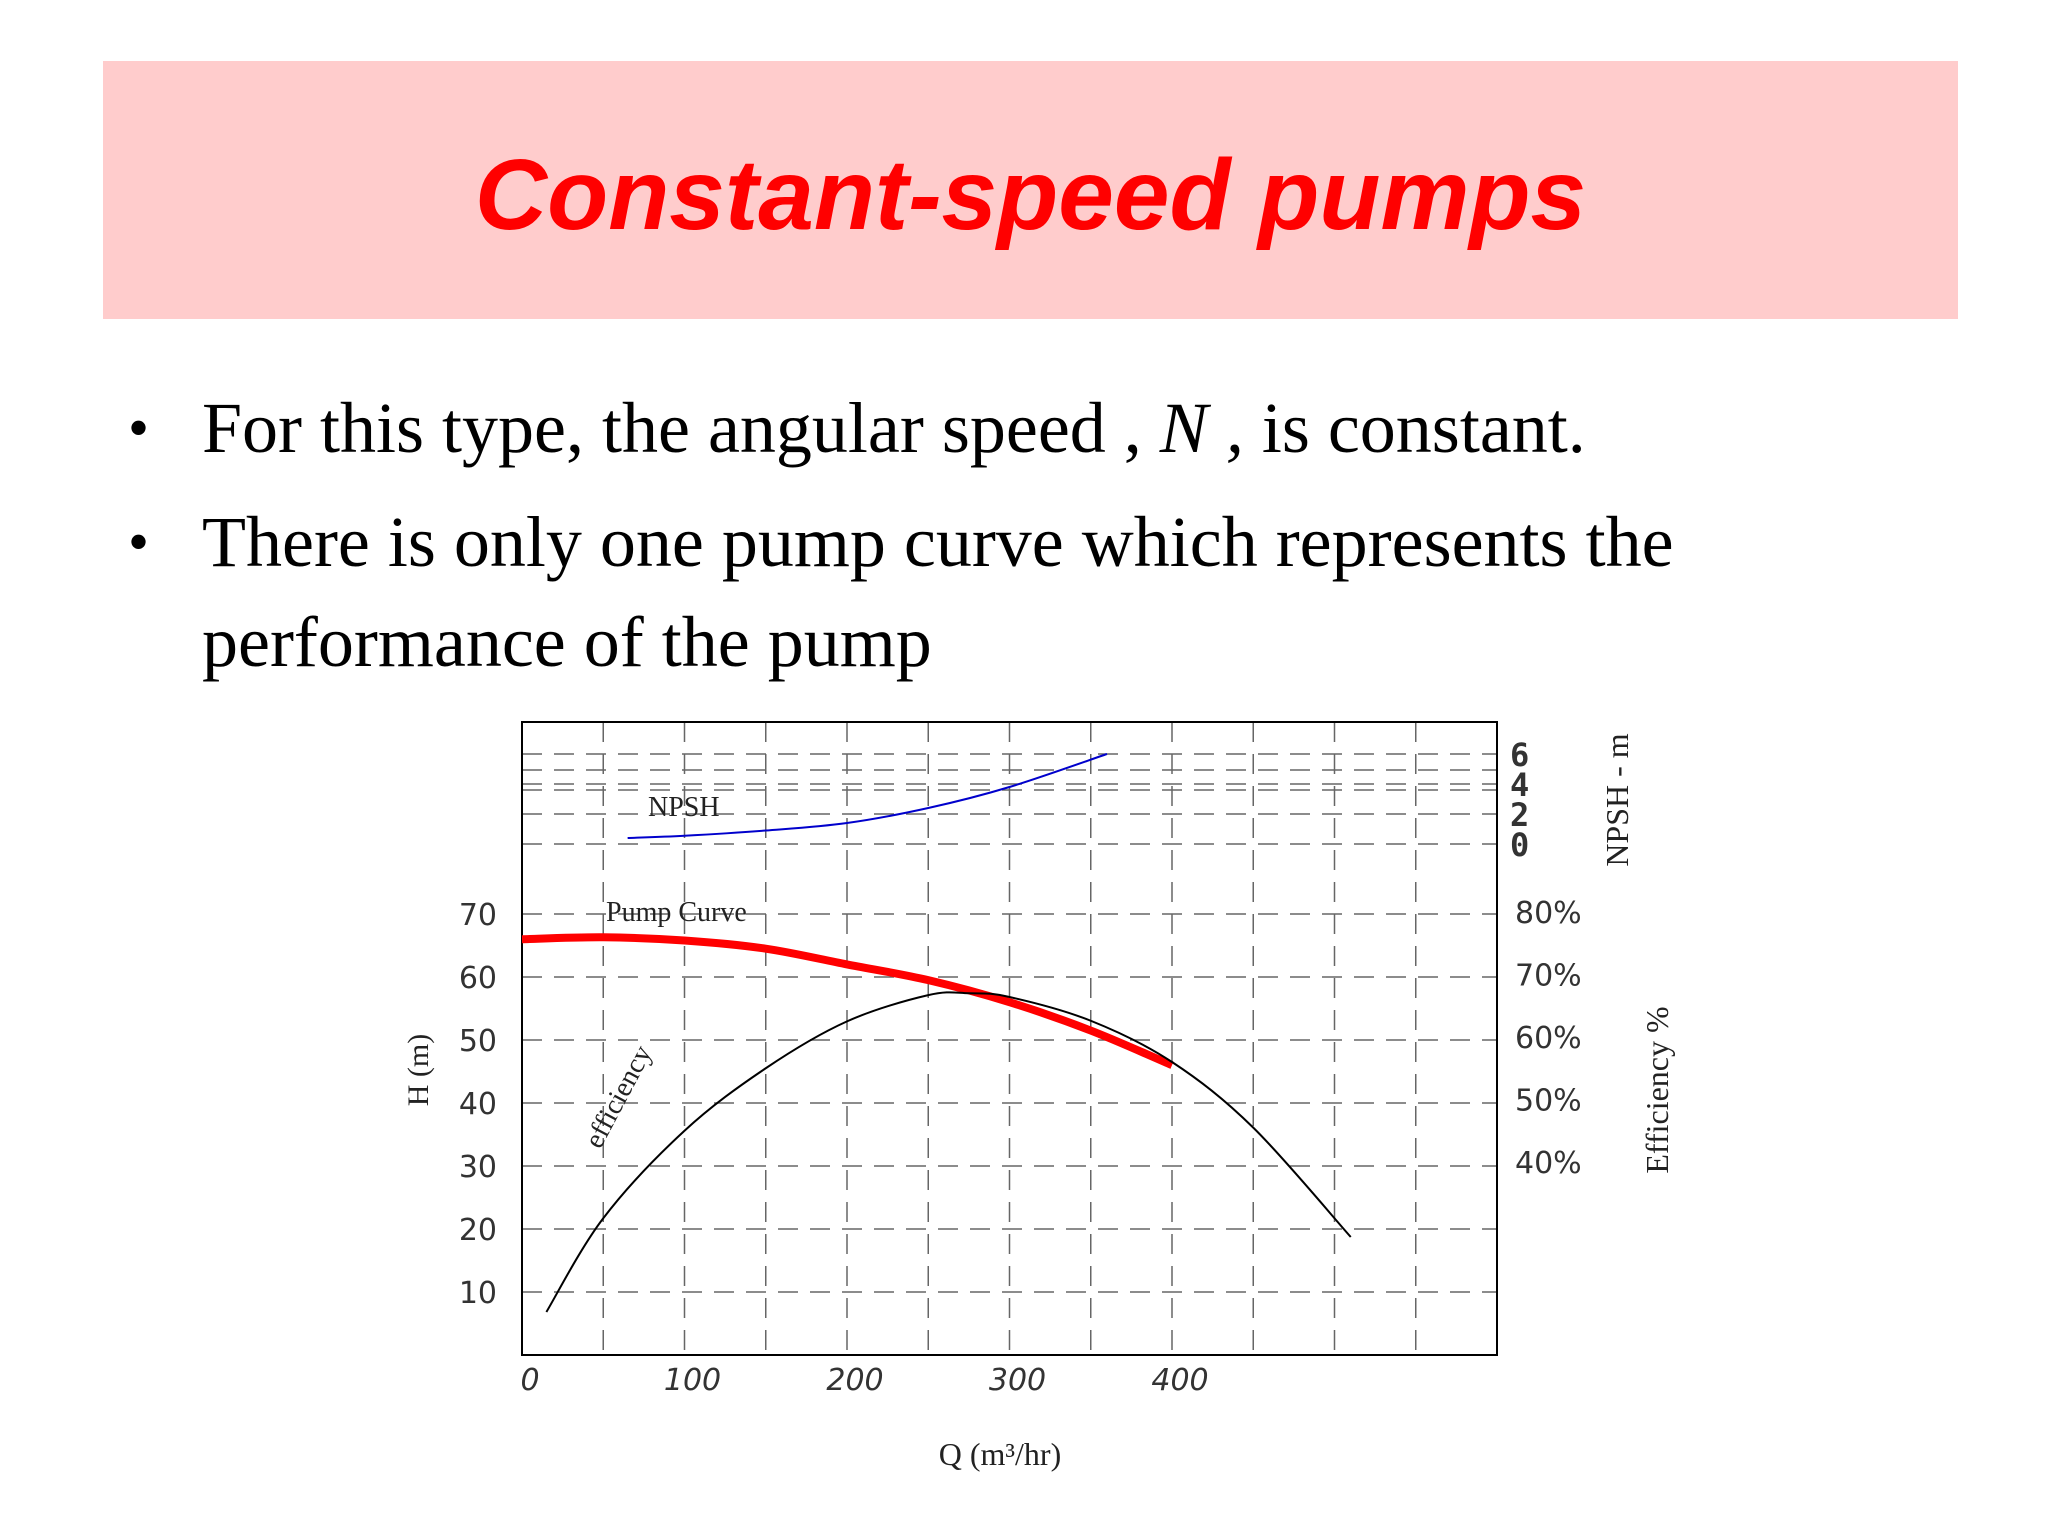  I want to click on efficiency-tick-label: 80%, so click(1548, 913).